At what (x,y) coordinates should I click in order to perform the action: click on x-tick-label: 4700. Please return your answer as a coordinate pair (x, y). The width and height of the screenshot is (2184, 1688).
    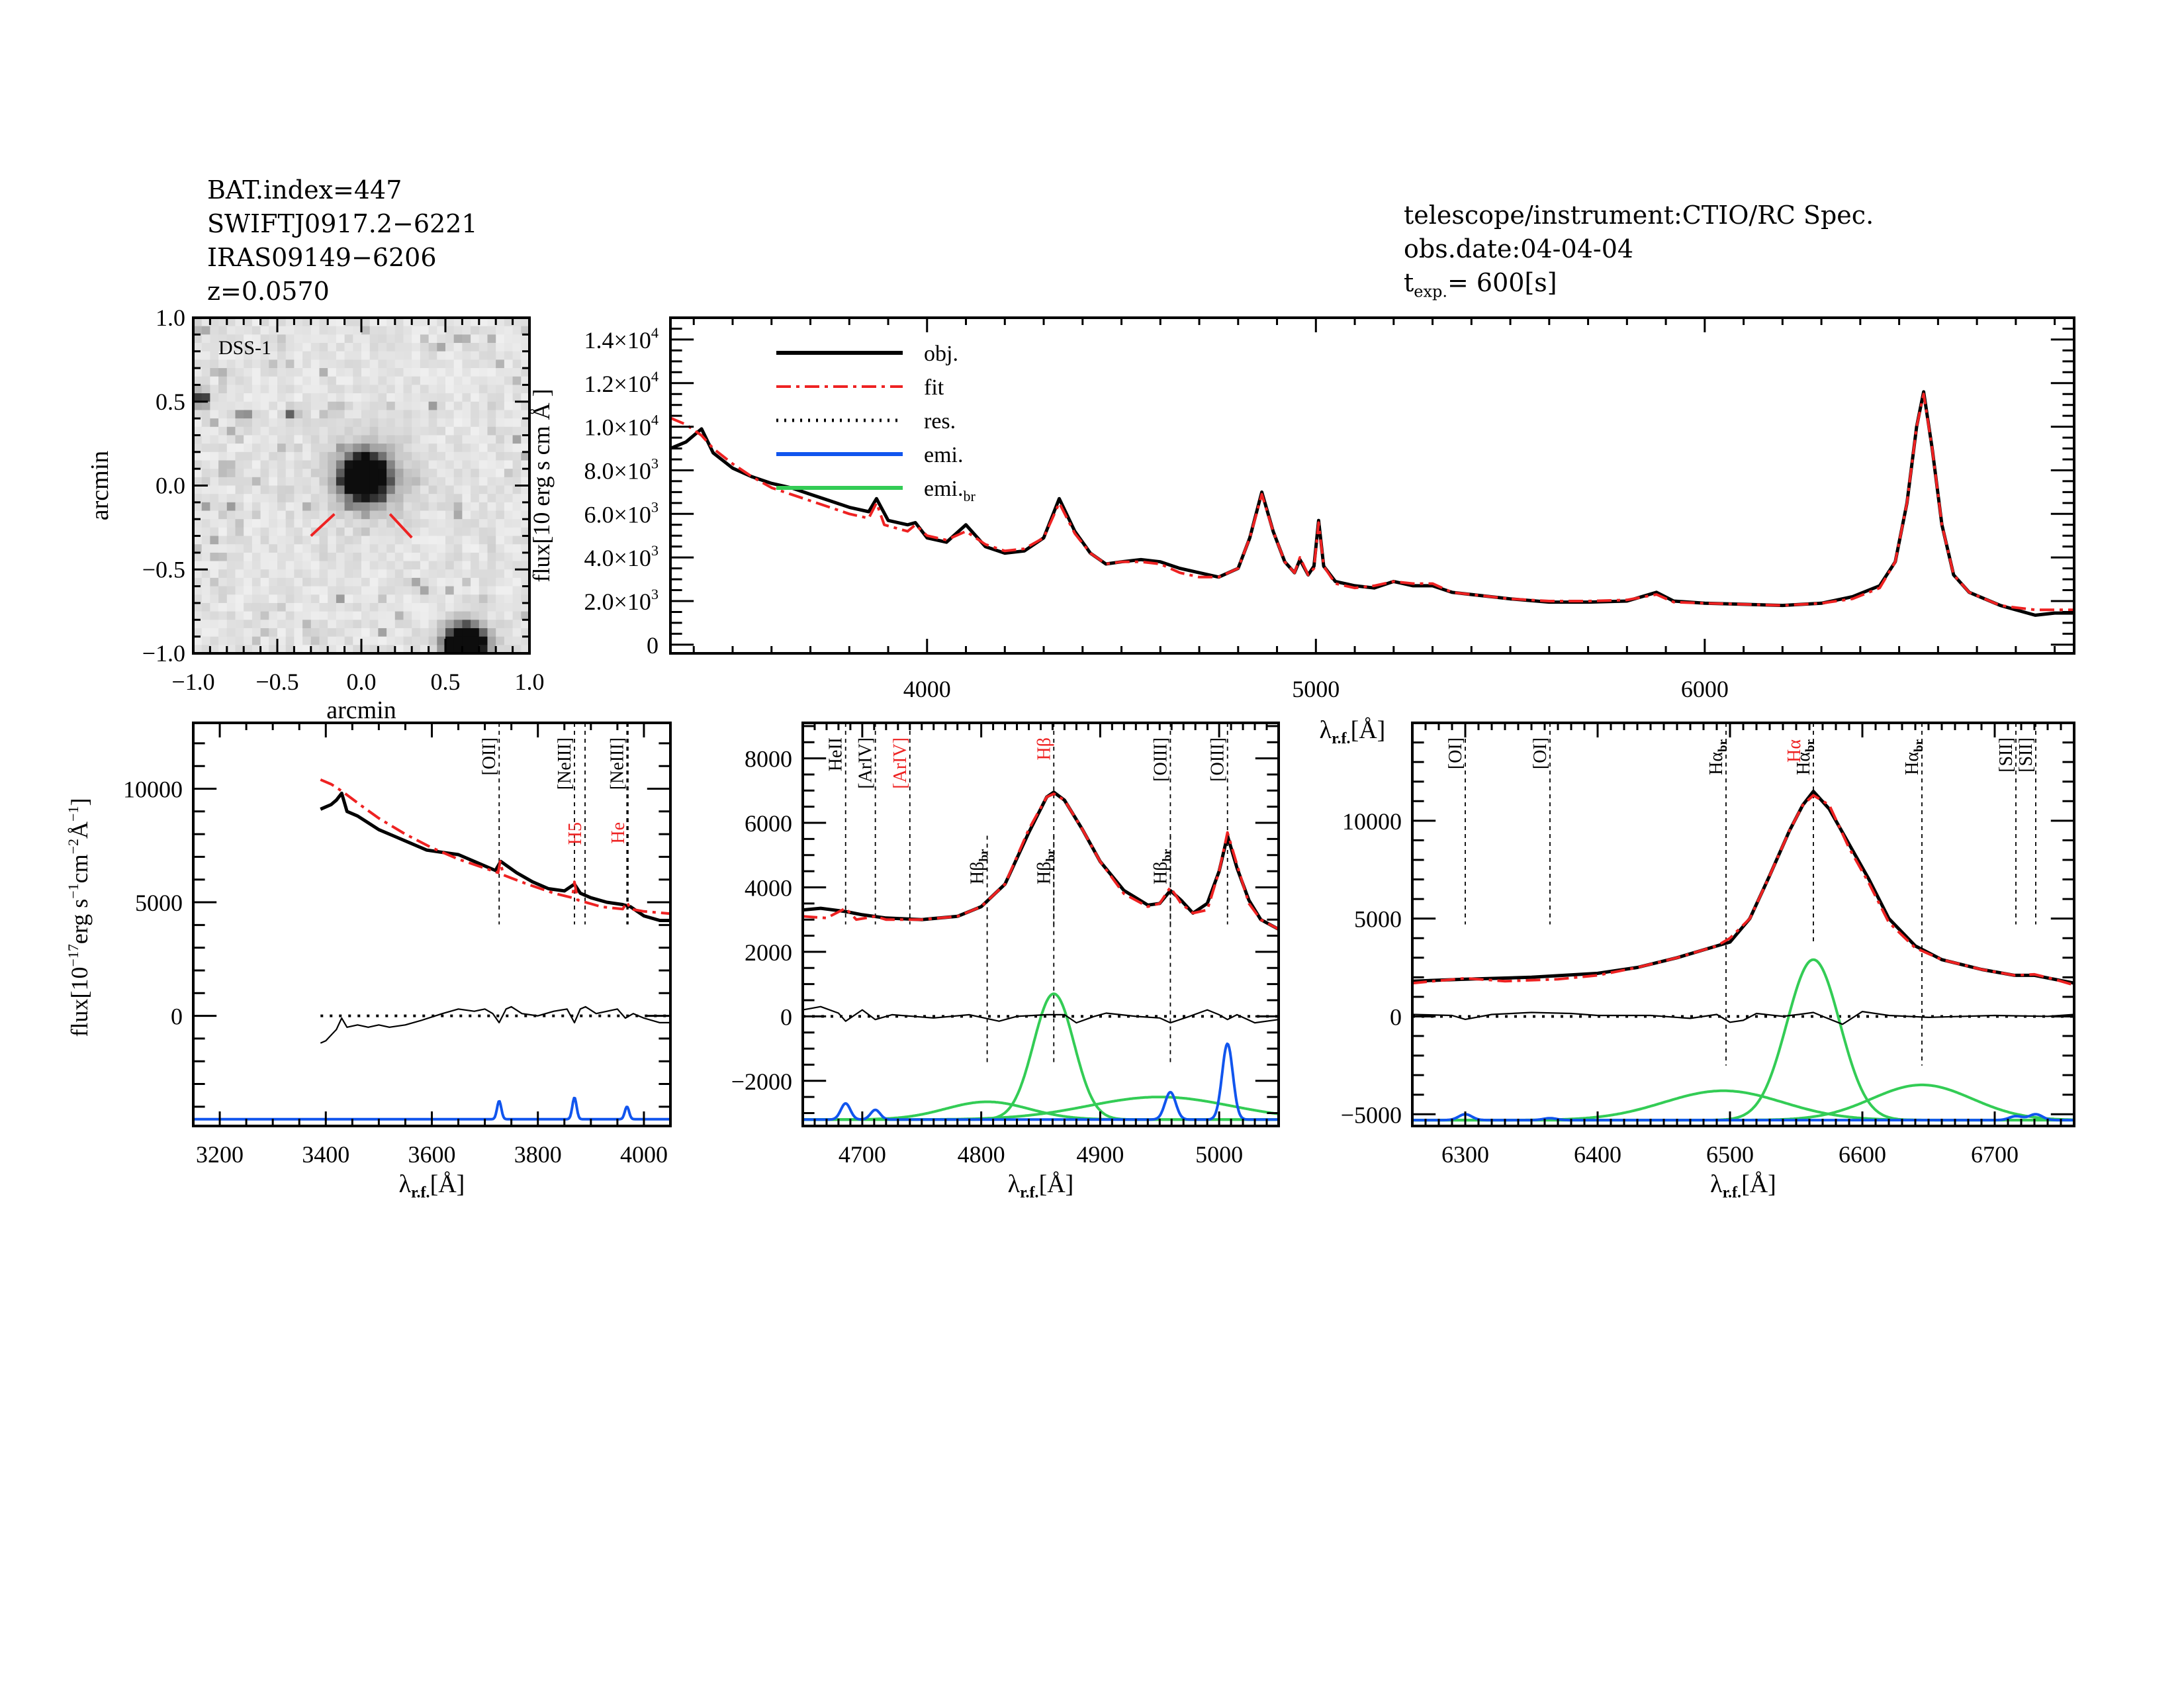
    Looking at the image, I should click on (862, 1154).